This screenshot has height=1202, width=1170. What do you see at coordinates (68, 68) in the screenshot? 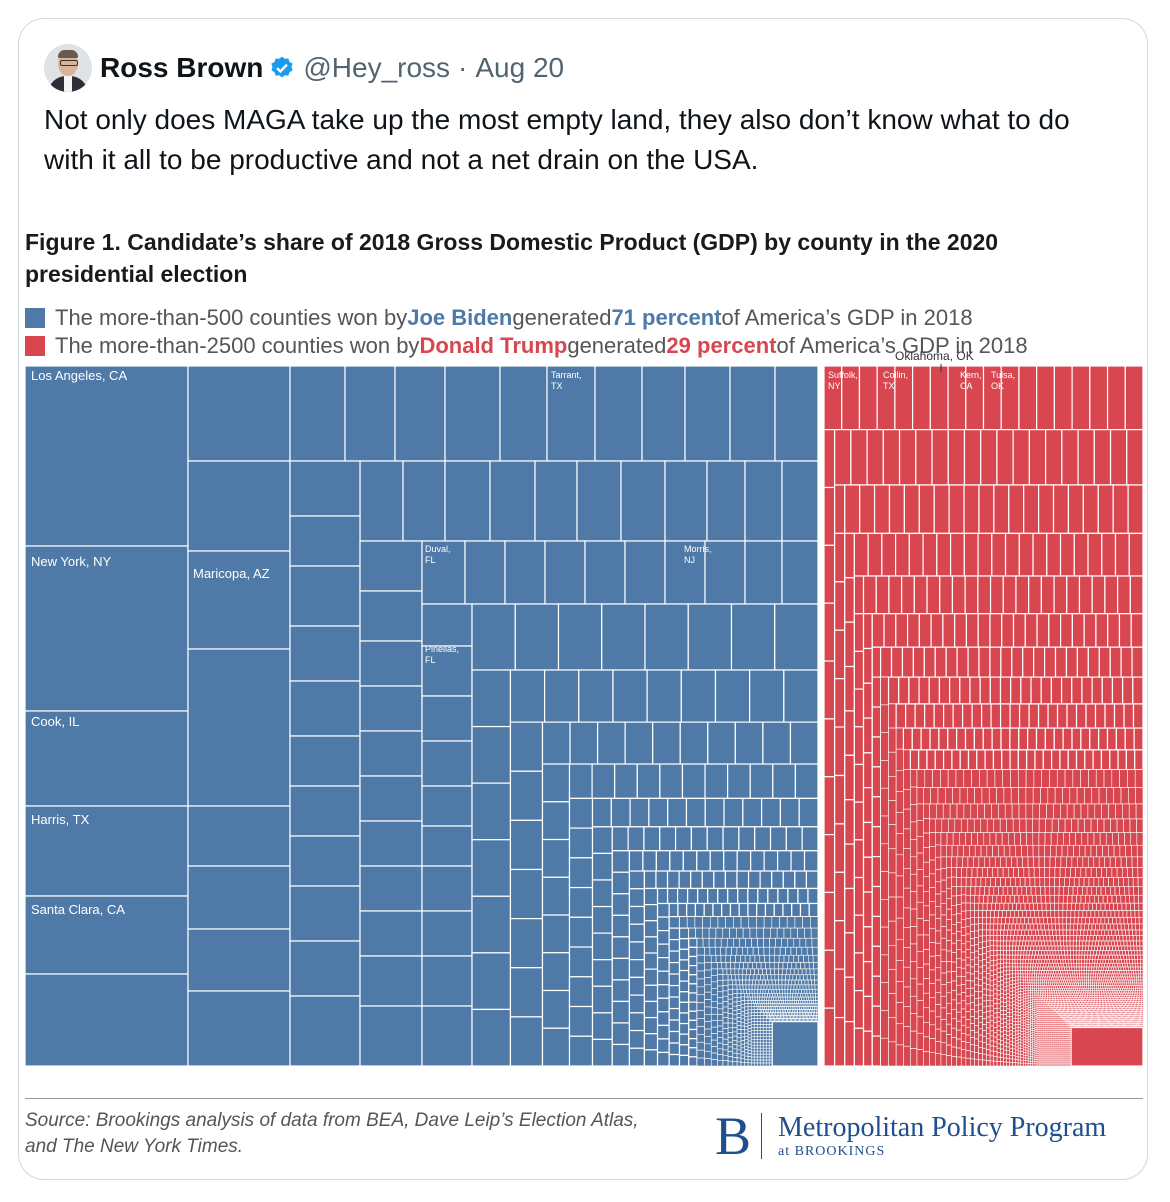
I see `avatar` at bounding box center [68, 68].